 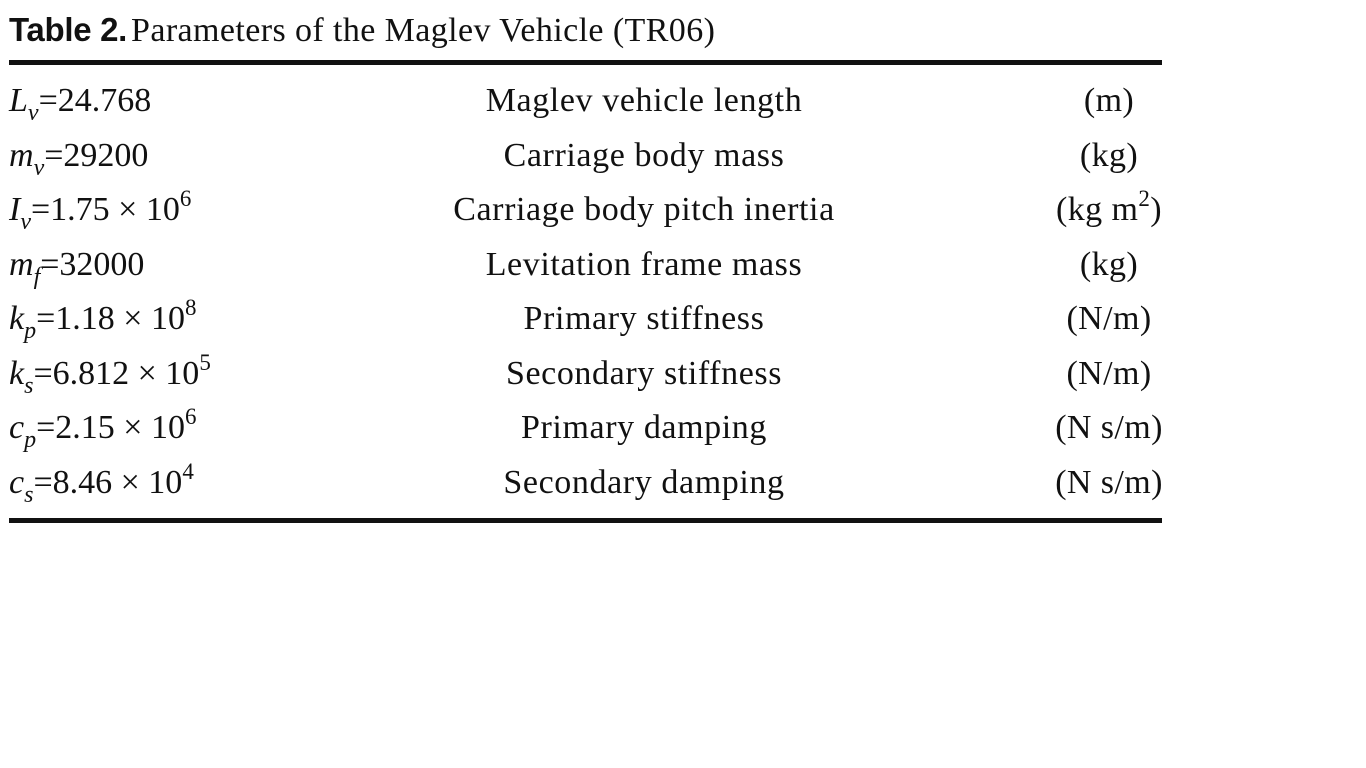 What do you see at coordinates (117, 482) in the screenshot?
I see `parameter-value: 8.46 × 10` at bounding box center [117, 482].